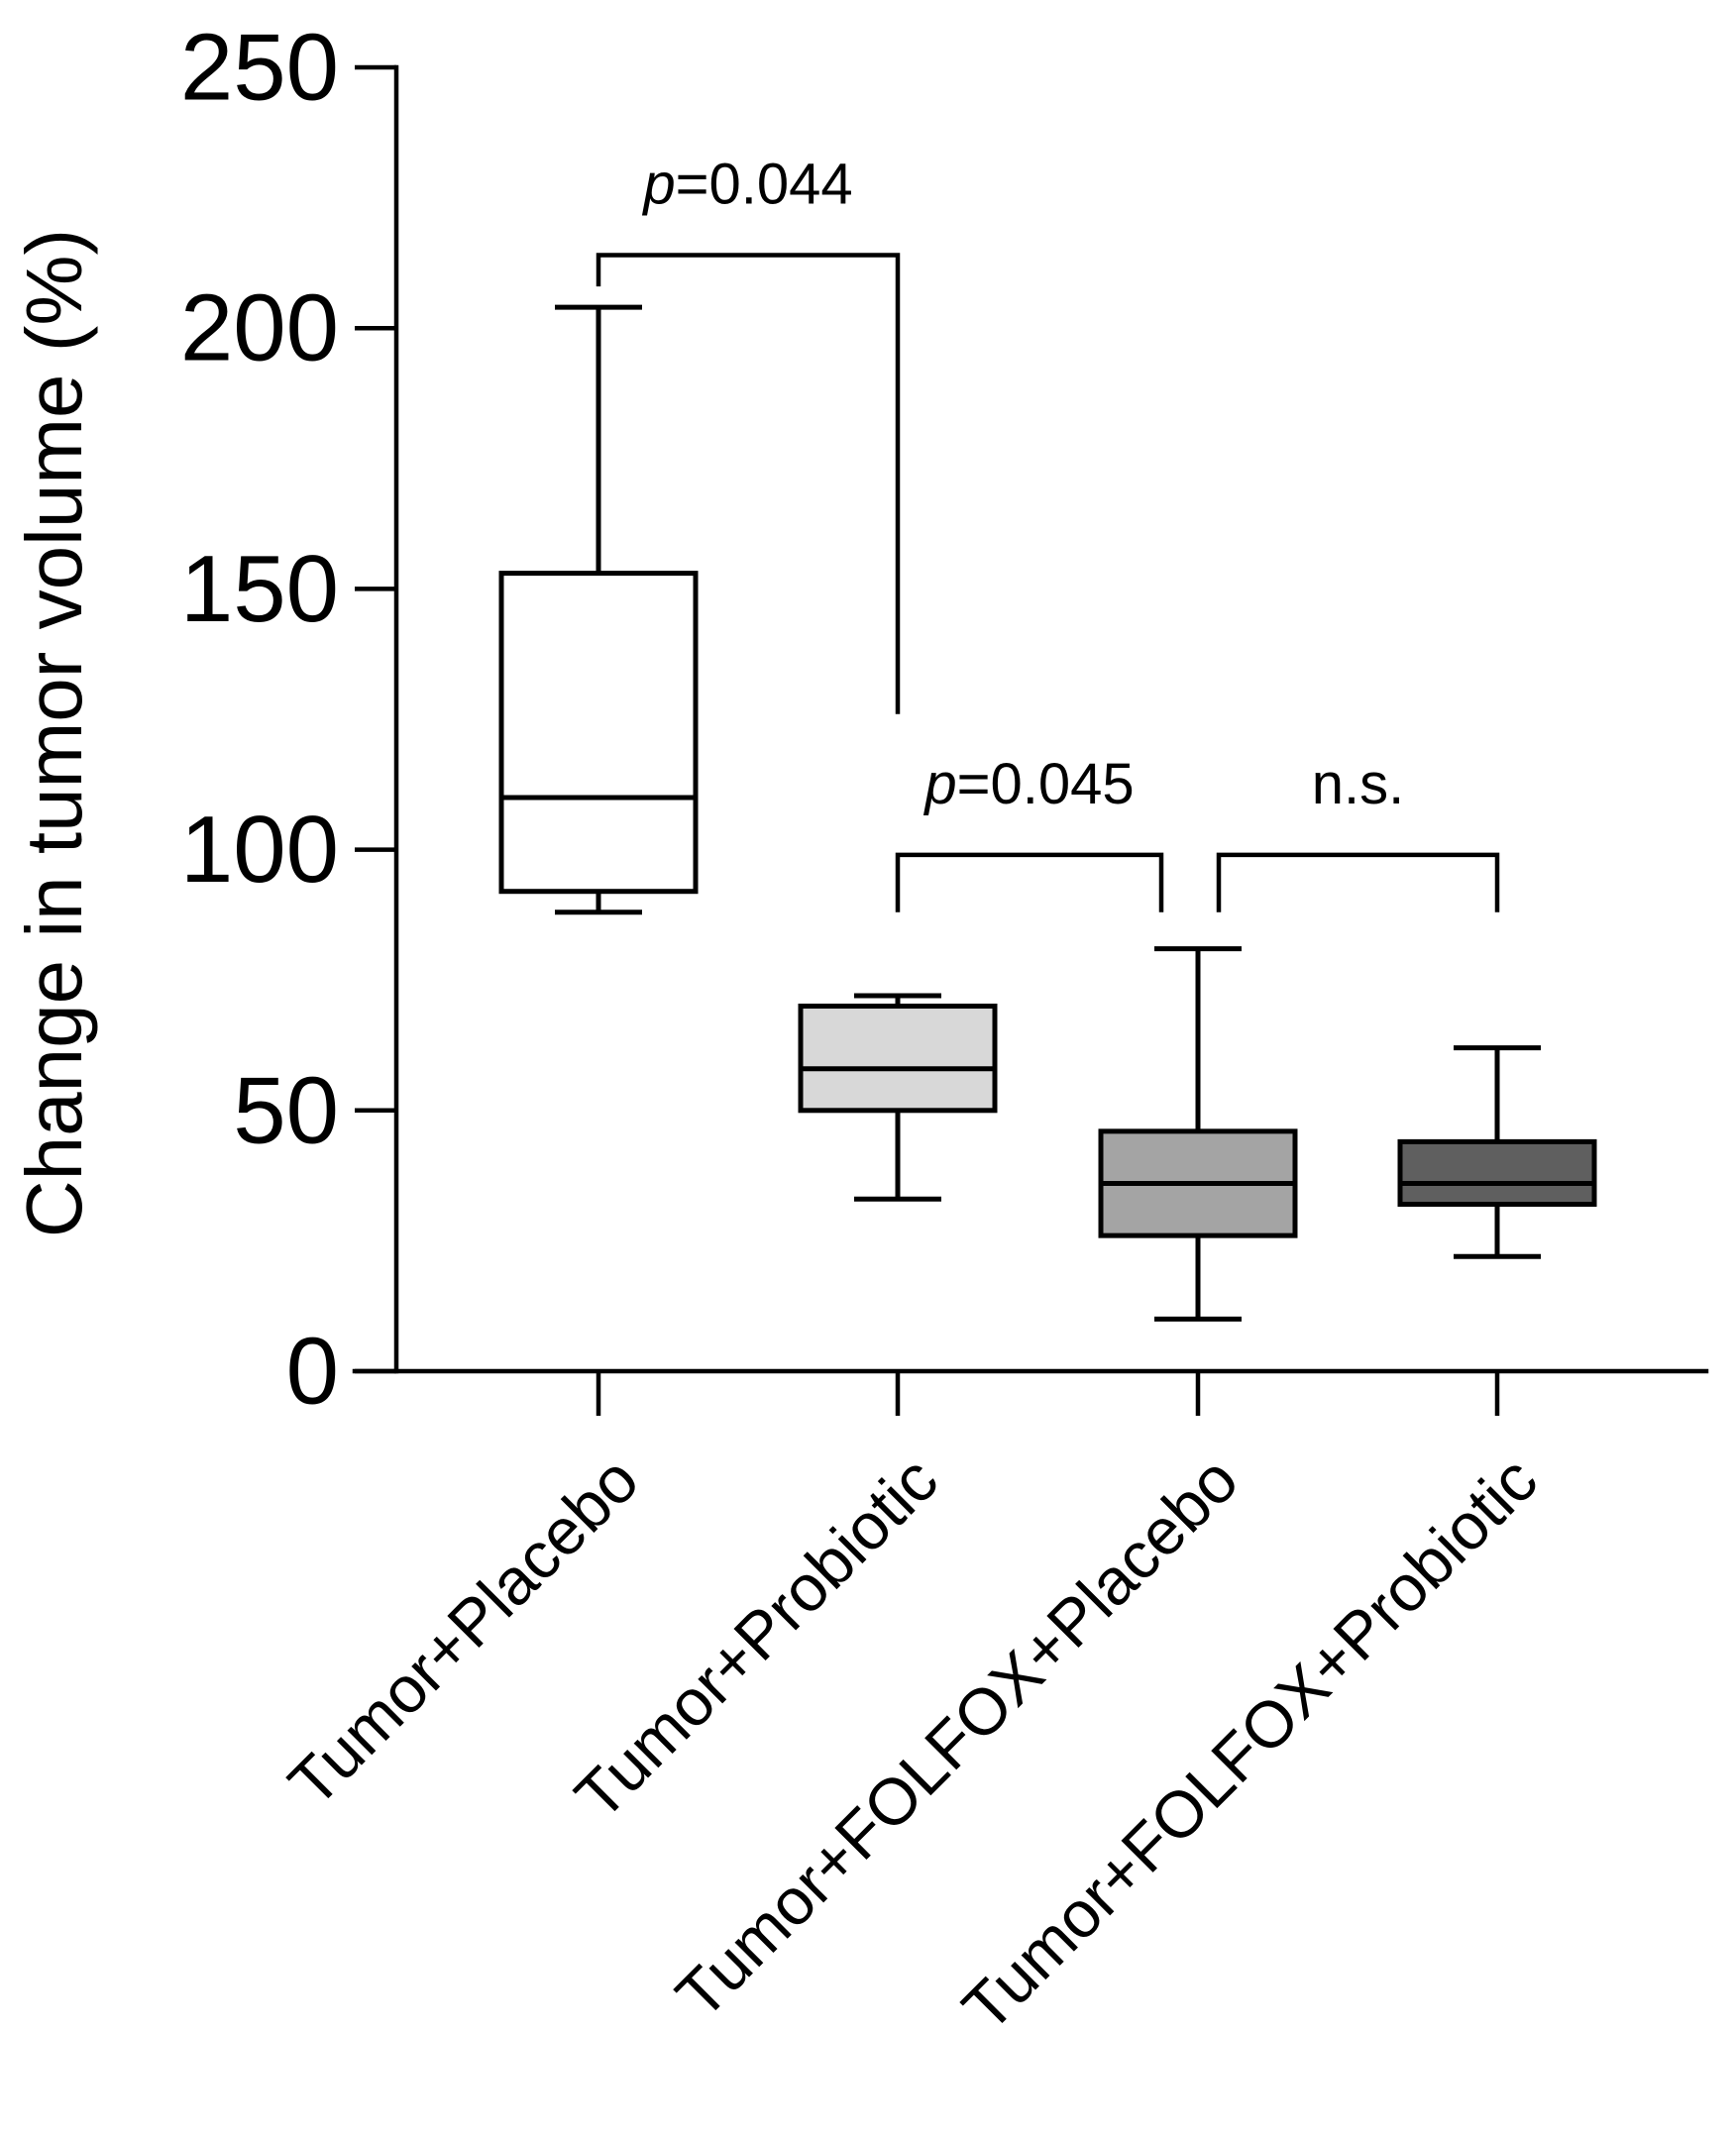  What do you see at coordinates (259, 850) in the screenshot?
I see `y-tick-label: 100` at bounding box center [259, 850].